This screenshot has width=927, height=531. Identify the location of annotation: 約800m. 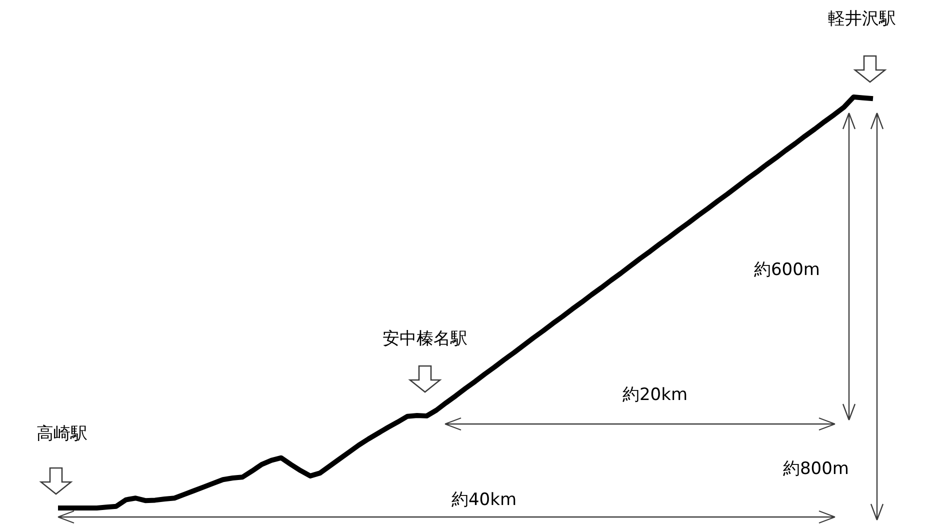
(816, 469).